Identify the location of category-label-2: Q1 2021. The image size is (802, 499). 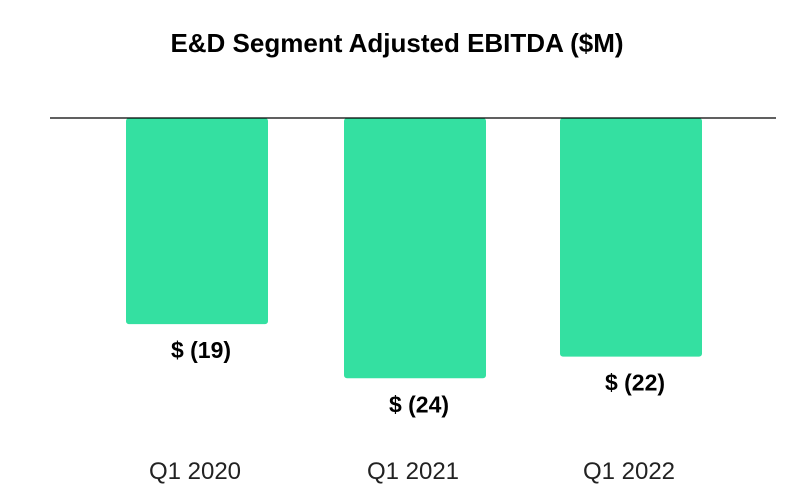
(413, 471).